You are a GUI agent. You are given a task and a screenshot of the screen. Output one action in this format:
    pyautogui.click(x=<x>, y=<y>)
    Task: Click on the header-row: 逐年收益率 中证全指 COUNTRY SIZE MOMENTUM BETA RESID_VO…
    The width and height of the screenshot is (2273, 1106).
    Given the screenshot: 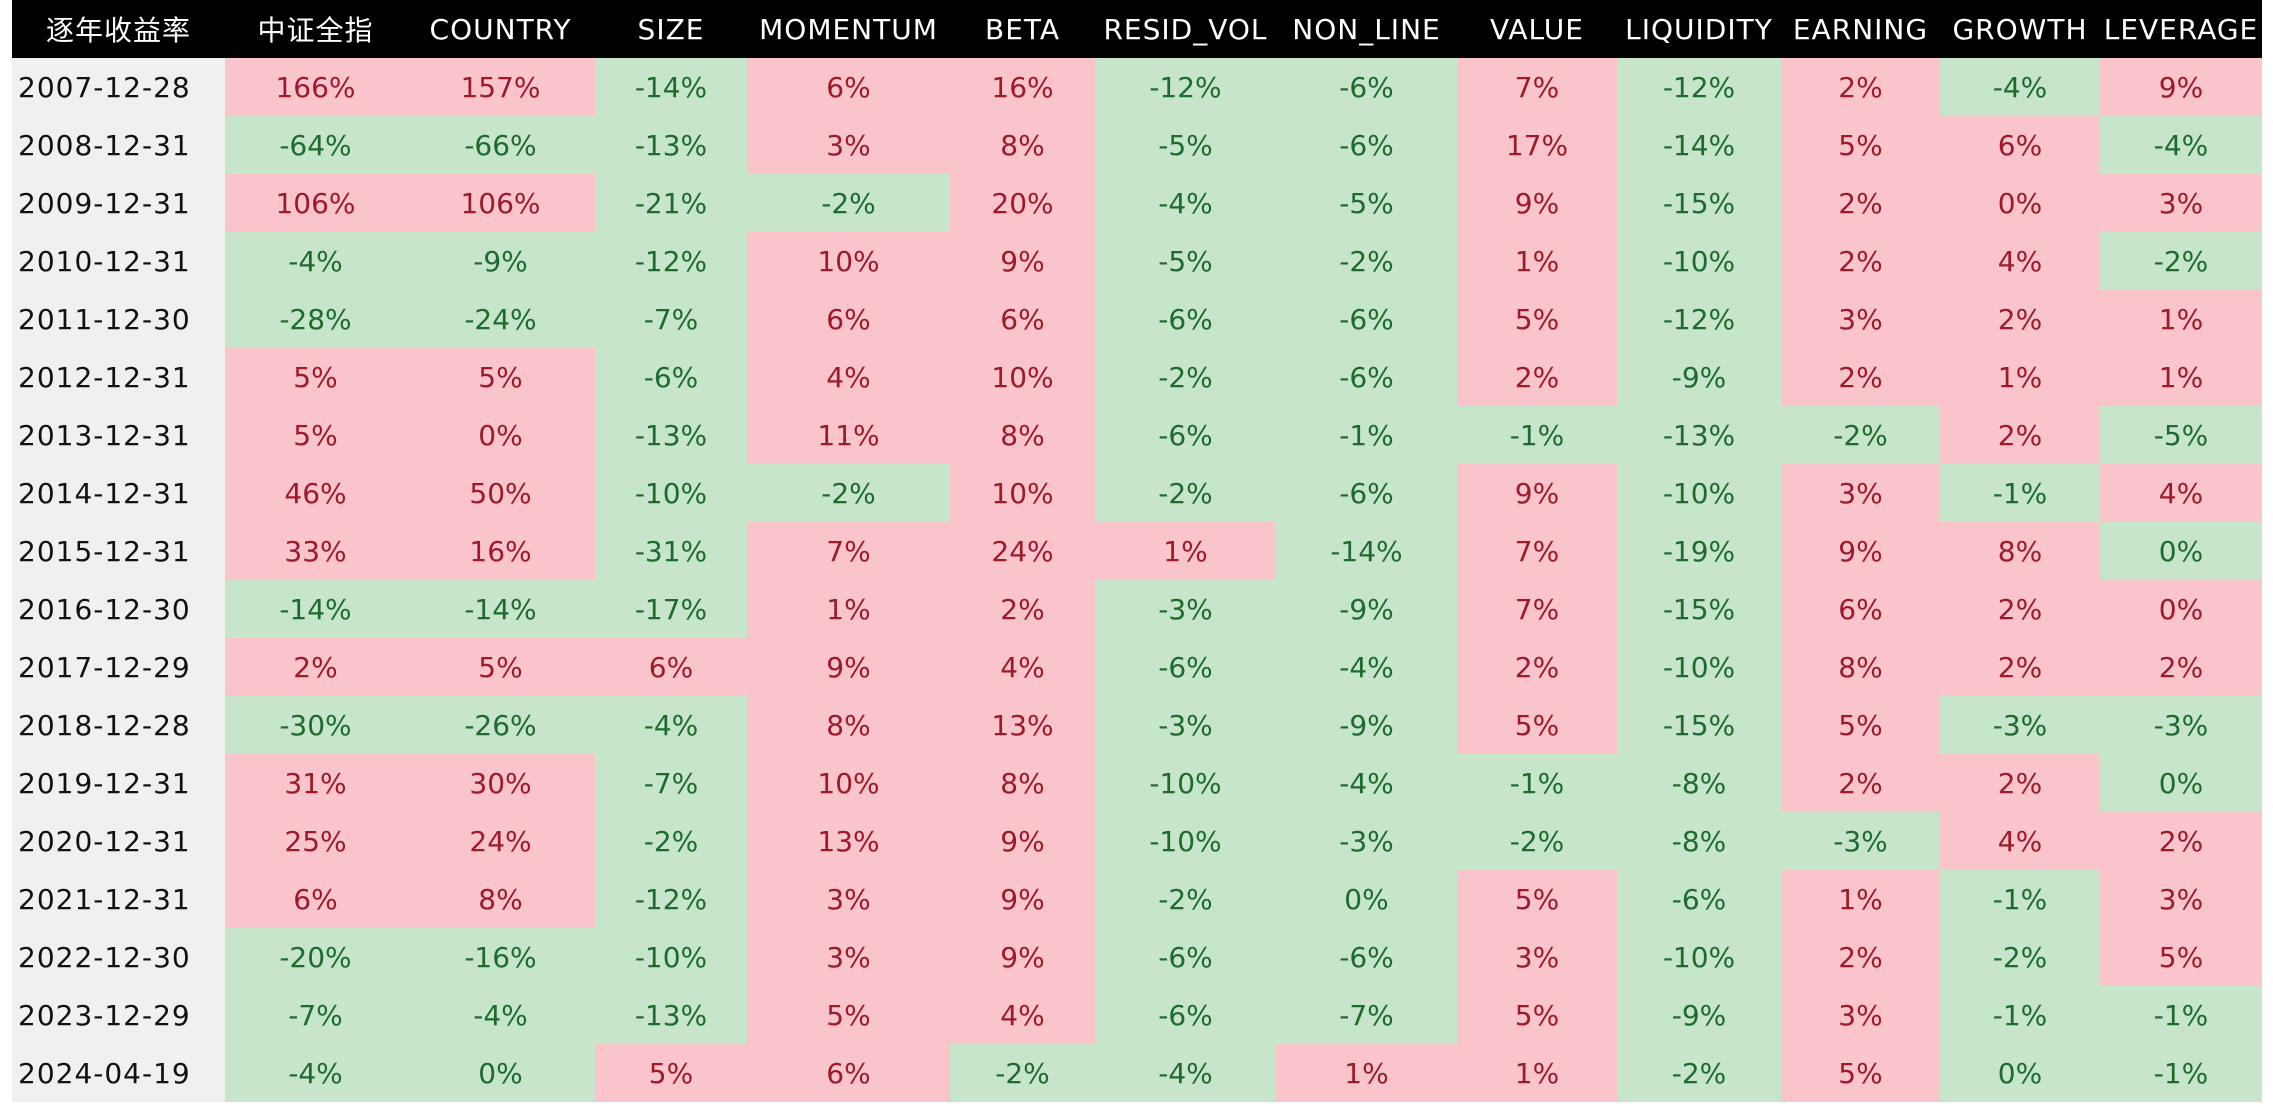 What is the action you would take?
    pyautogui.click(x=1137, y=29)
    